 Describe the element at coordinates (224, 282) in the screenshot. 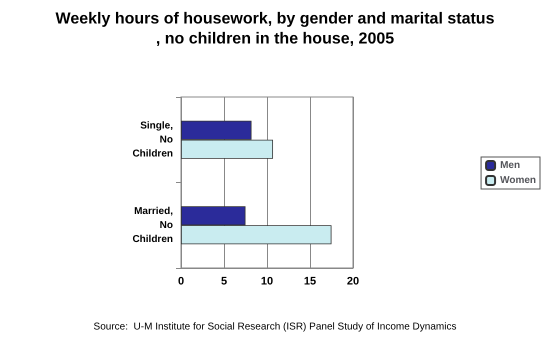

I see `x-tick-label: 5` at that location.